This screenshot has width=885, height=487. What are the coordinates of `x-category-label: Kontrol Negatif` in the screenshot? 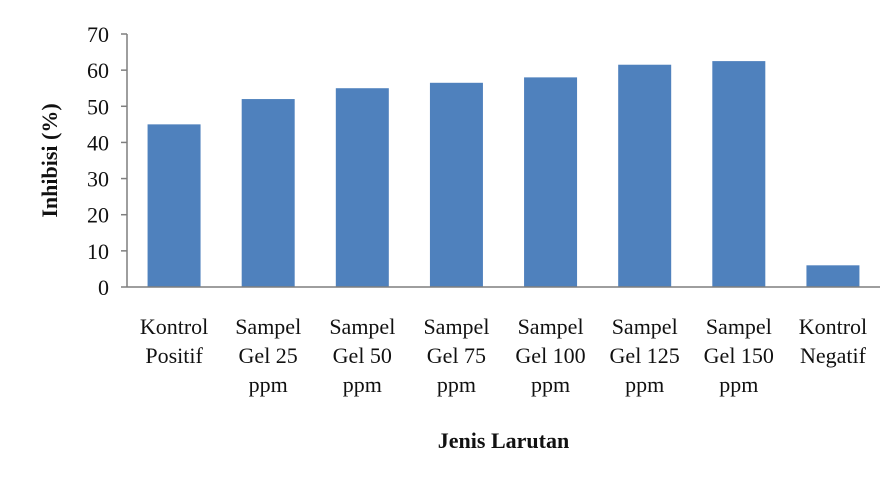 It's located at (833, 341).